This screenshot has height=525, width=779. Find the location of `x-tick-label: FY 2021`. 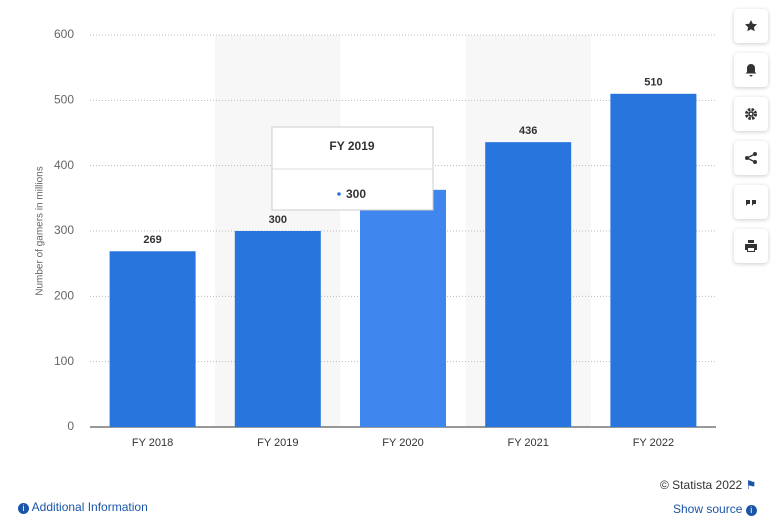

x-tick-label: FY 2021 is located at coordinates (528, 443).